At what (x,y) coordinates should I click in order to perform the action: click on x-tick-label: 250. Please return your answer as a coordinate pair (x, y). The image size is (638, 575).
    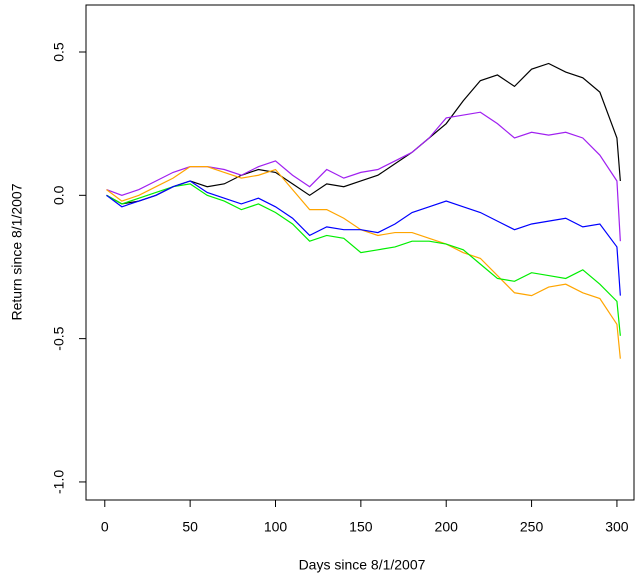
    Looking at the image, I should click on (532, 527).